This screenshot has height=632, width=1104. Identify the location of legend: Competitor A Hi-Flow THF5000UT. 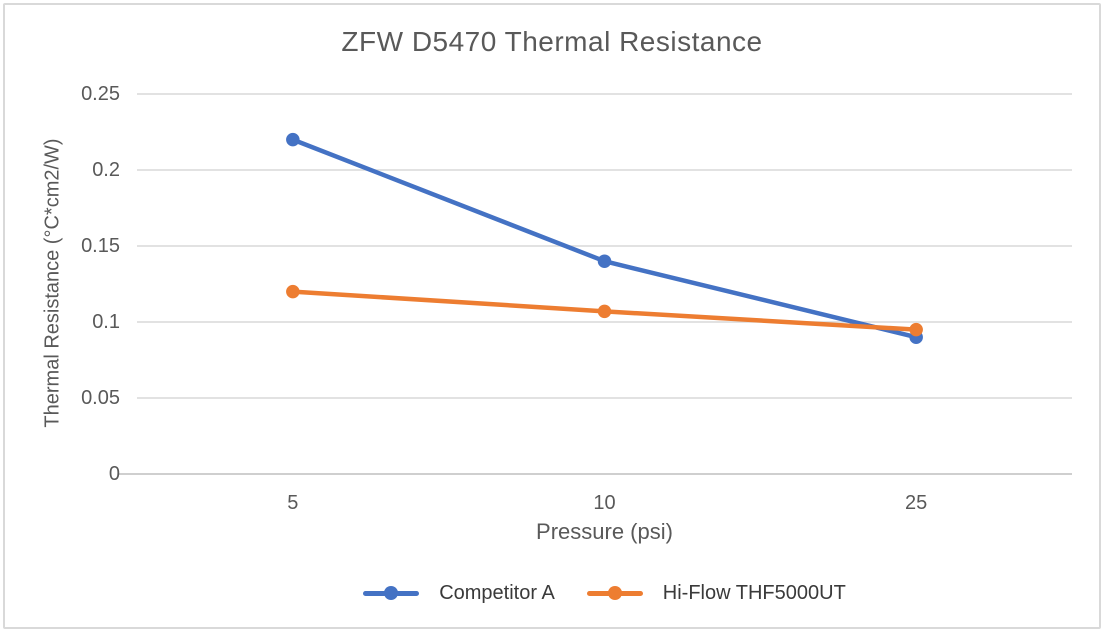
(604, 593).